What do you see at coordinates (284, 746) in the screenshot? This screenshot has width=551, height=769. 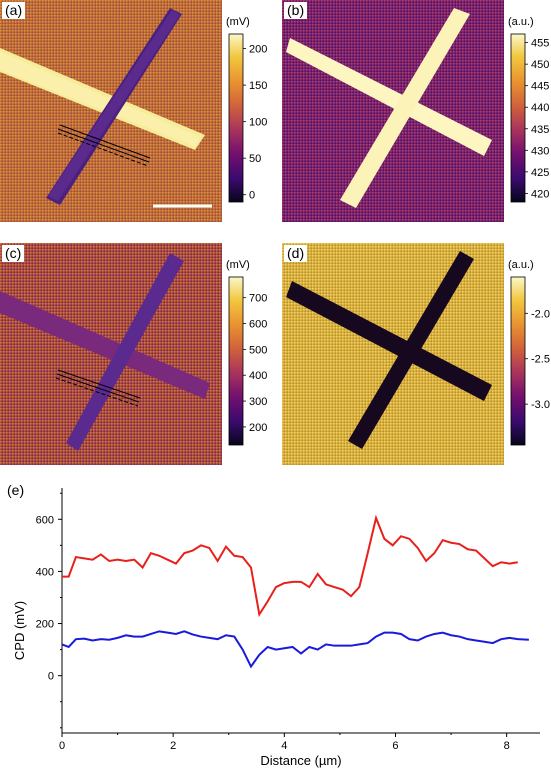 I see `x-tick-label: 4` at bounding box center [284, 746].